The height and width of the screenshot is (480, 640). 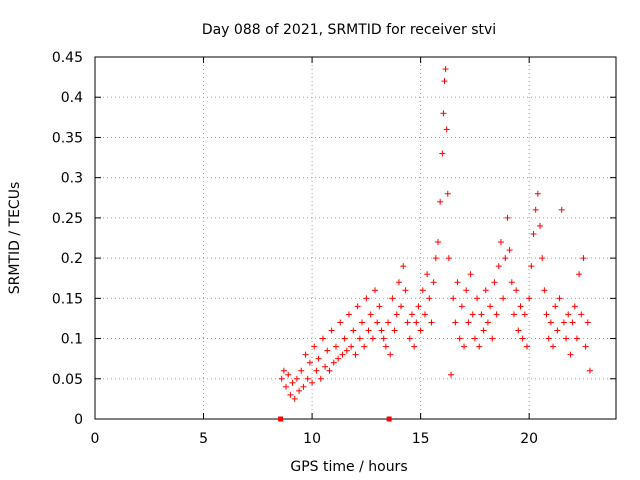 I want to click on y-tick-label: 0.45, so click(x=67, y=58).